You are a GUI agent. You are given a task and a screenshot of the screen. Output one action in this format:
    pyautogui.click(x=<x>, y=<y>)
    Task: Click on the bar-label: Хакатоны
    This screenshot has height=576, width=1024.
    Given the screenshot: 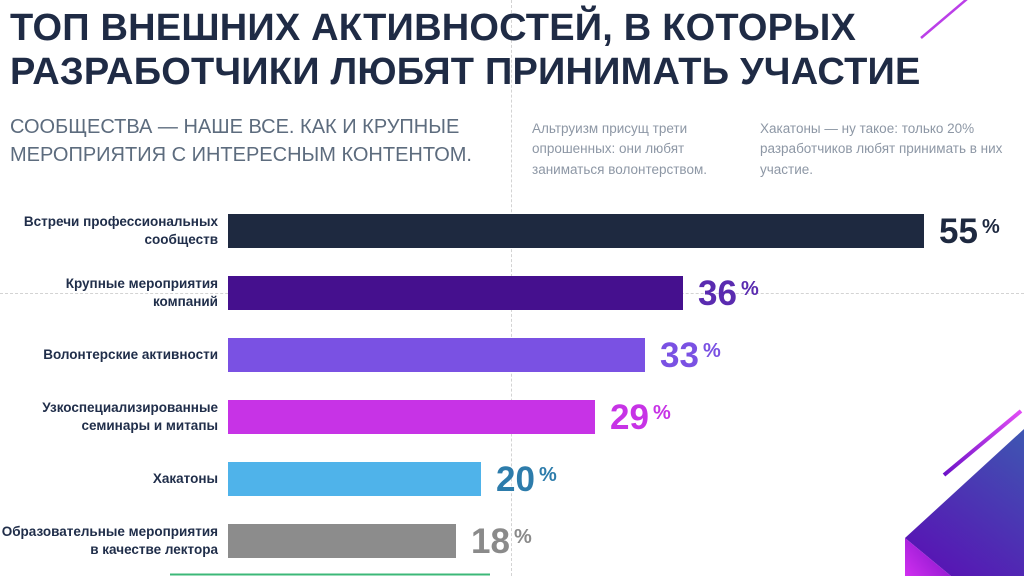 What is the action you would take?
    pyautogui.click(x=185, y=479)
    